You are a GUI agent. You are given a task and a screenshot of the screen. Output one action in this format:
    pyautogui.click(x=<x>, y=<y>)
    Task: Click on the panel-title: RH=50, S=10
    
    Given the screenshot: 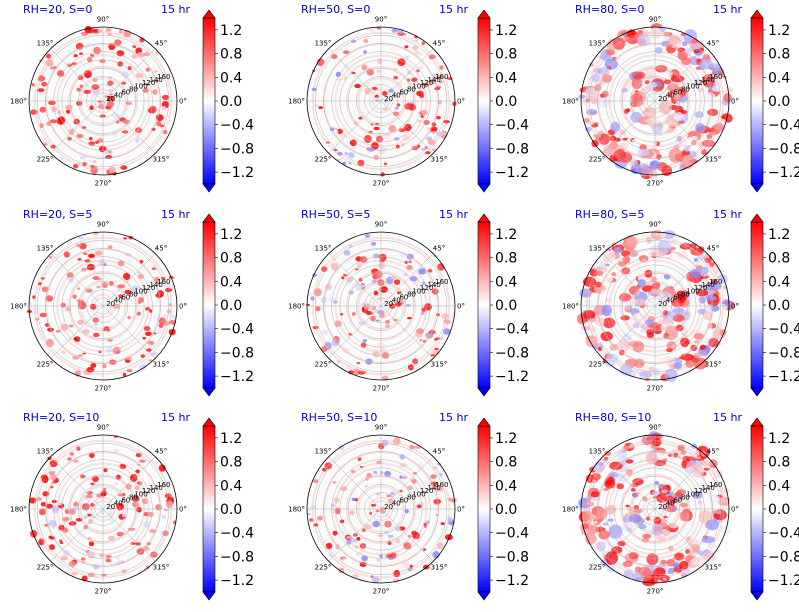 What is the action you would take?
    pyautogui.click(x=339, y=417)
    